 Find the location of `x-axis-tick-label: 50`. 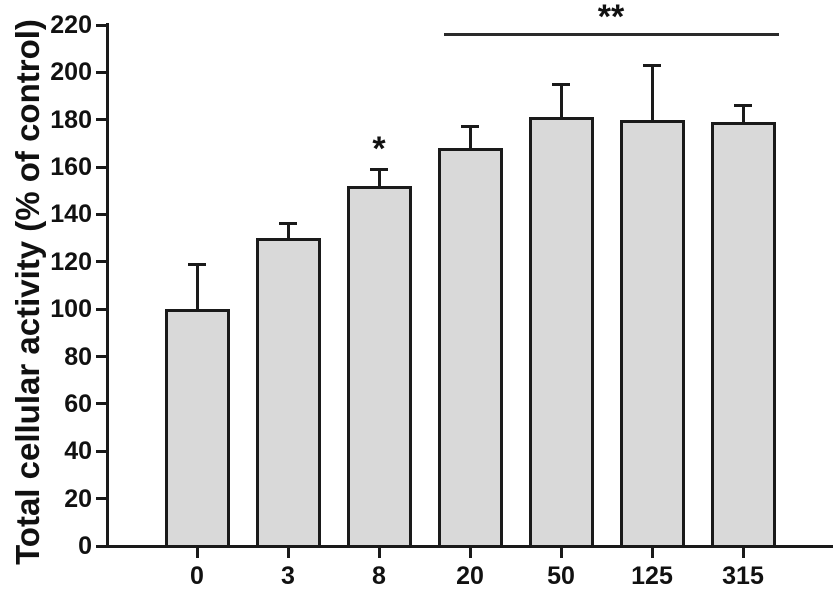

x-axis-tick-label: 50 is located at coordinates (561, 576).